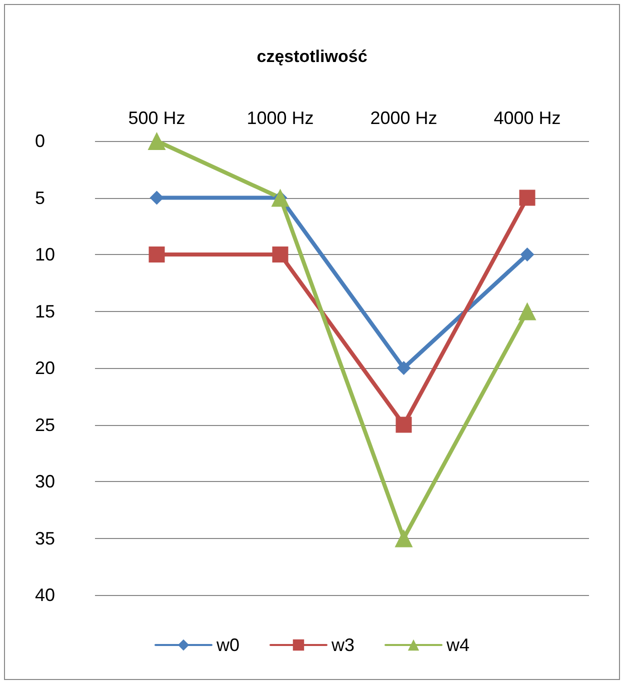  I want to click on y-tick-label: 15, so click(45, 311).